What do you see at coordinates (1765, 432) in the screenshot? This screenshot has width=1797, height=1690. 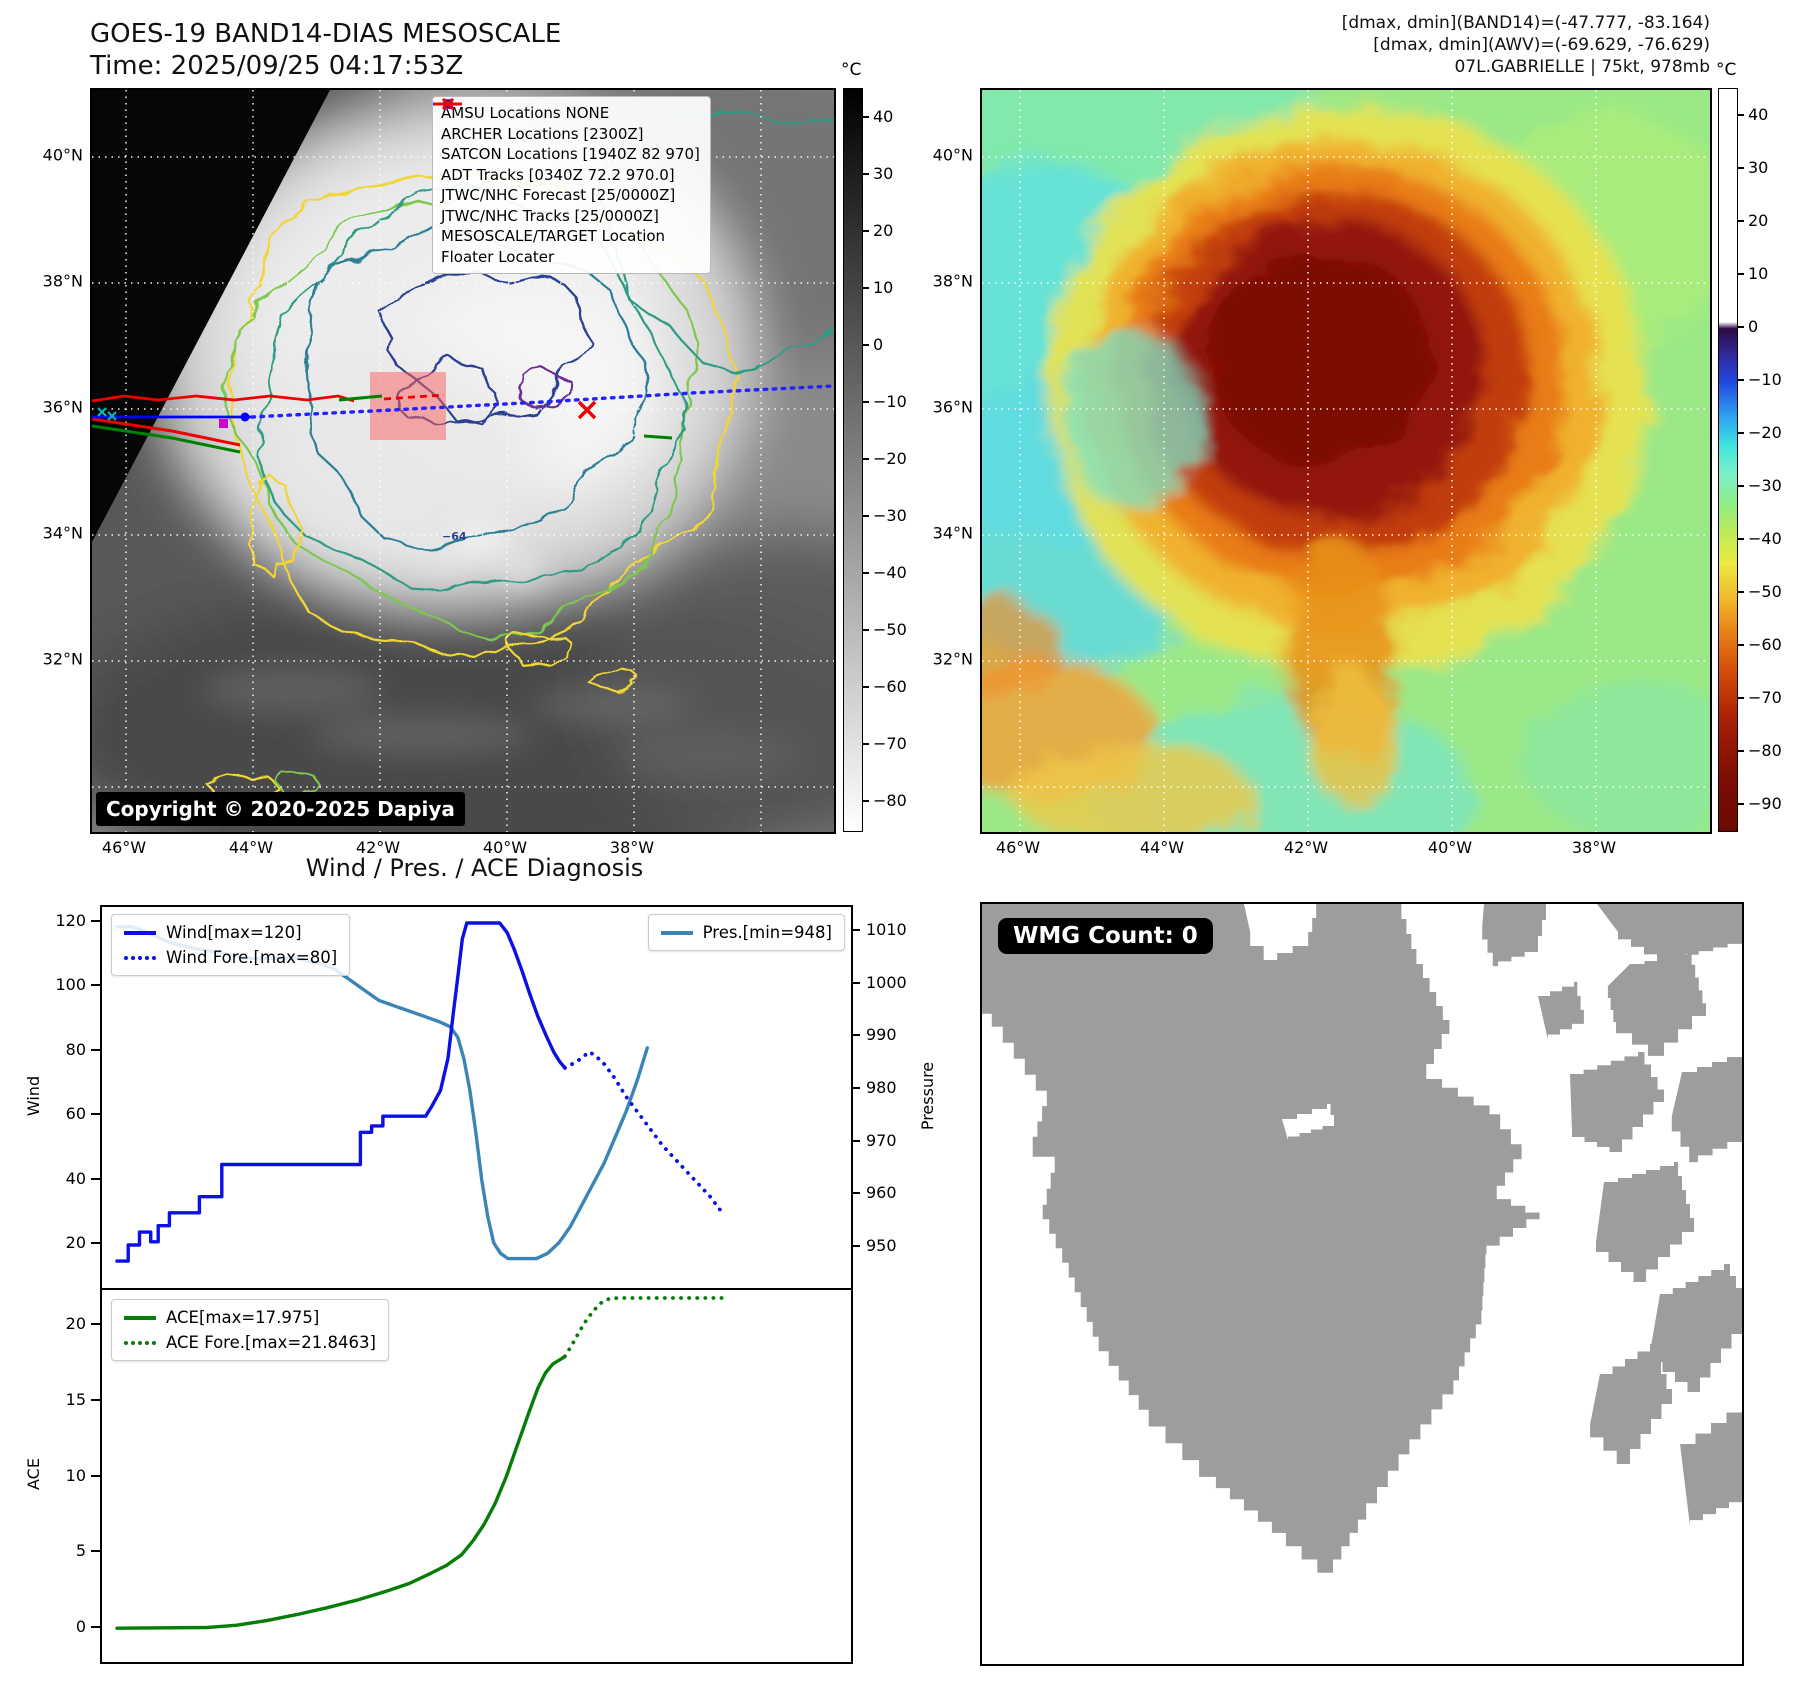 I see `awv-colorbar-tick-label: −20` at bounding box center [1765, 432].